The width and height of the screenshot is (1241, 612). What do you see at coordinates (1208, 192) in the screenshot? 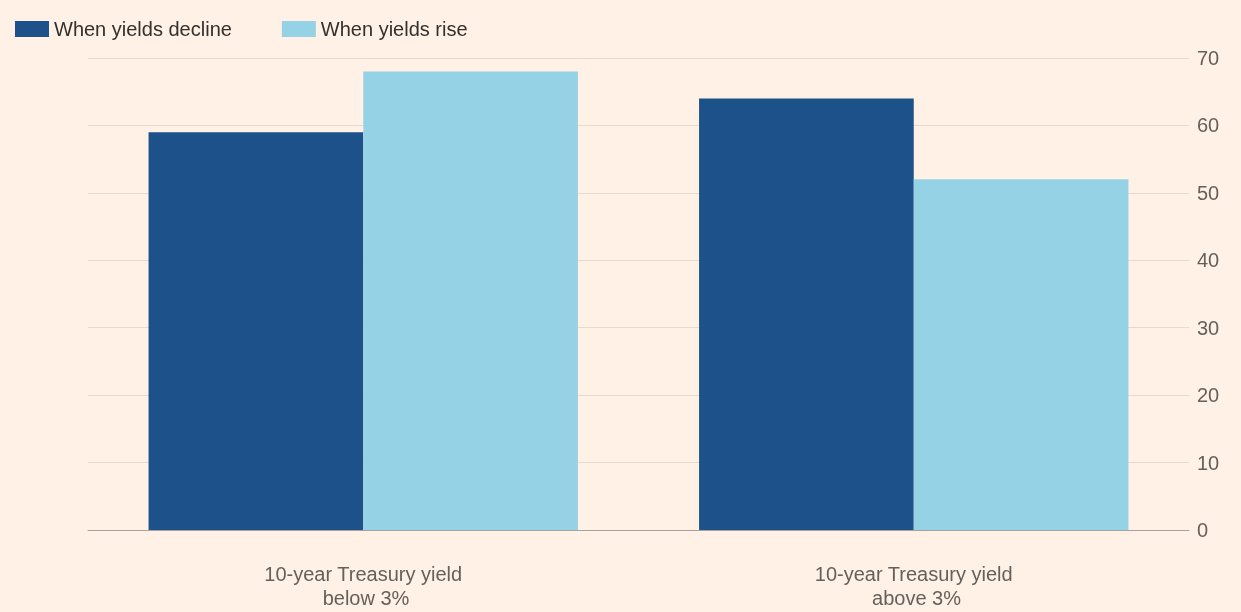
I see `y-tick-label: 50` at bounding box center [1208, 192].